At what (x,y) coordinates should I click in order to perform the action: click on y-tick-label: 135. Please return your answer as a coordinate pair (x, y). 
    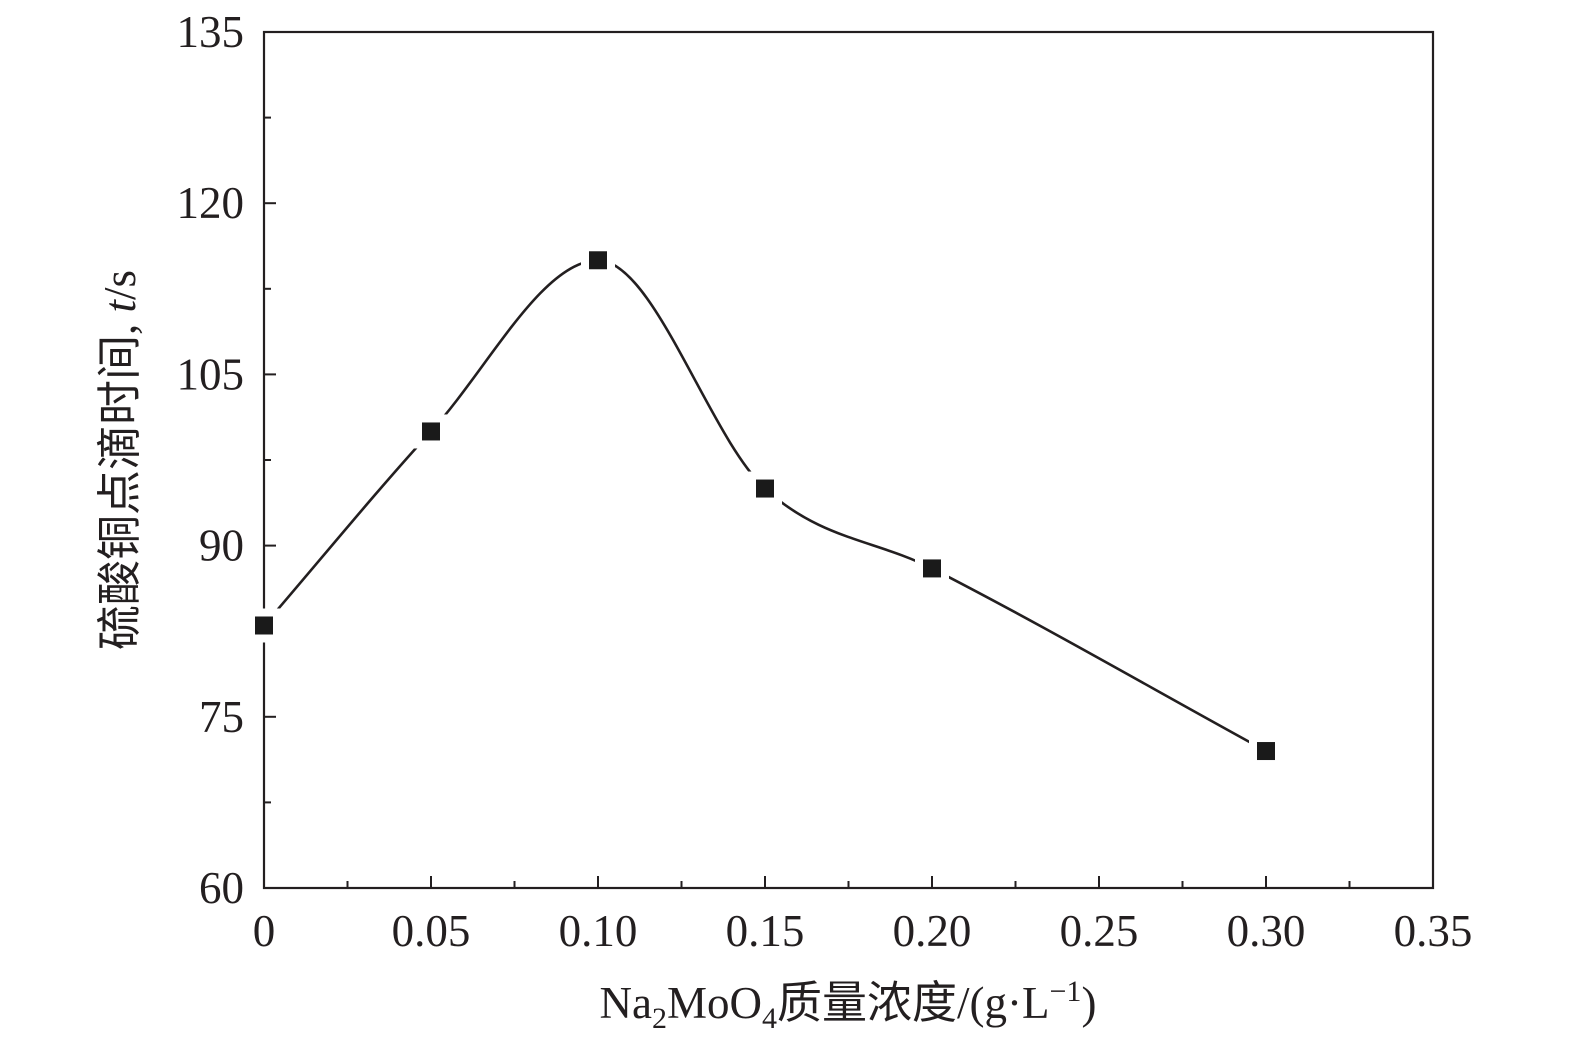
    Looking at the image, I should click on (211, 32).